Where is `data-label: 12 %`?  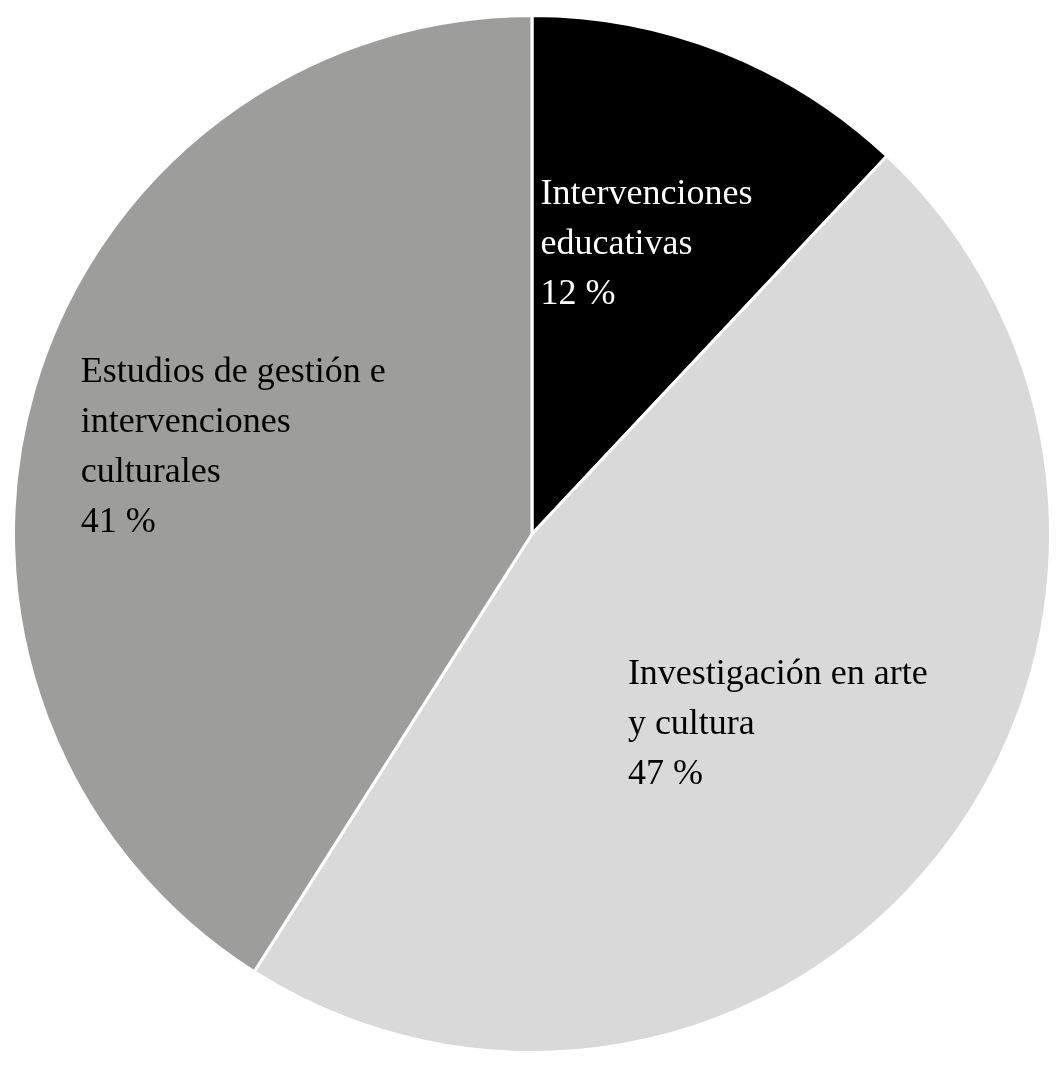
data-label: 12 % is located at coordinates (578, 292).